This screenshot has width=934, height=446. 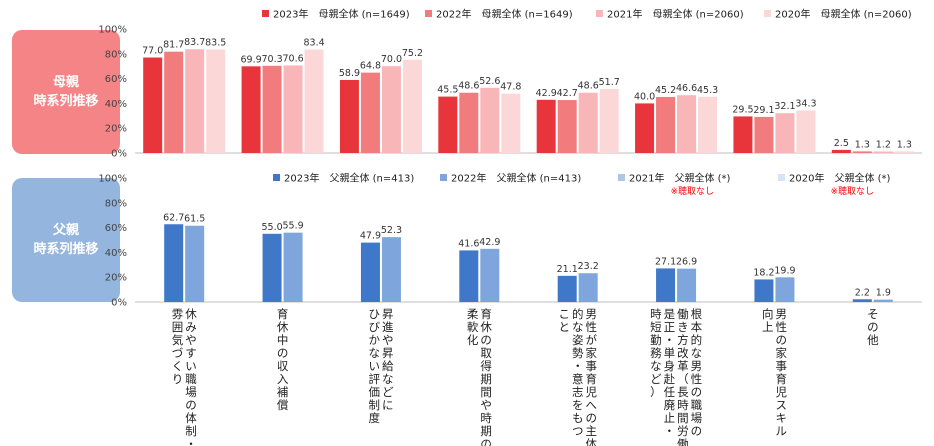 I want to click on category-label-line: 育休中の収入補償, so click(x=283, y=359).